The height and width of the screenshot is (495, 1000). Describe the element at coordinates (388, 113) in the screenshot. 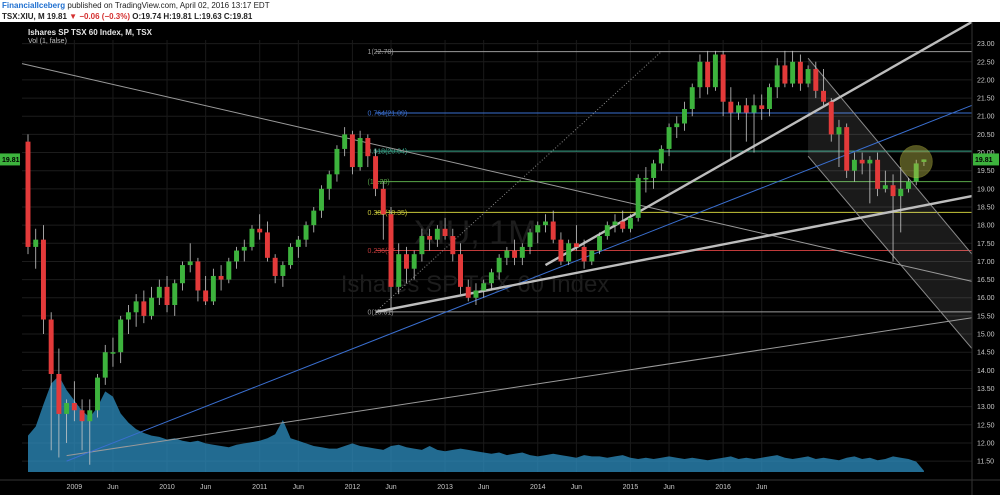

I see `fib-level-label: 0.764(21.09)` at that location.